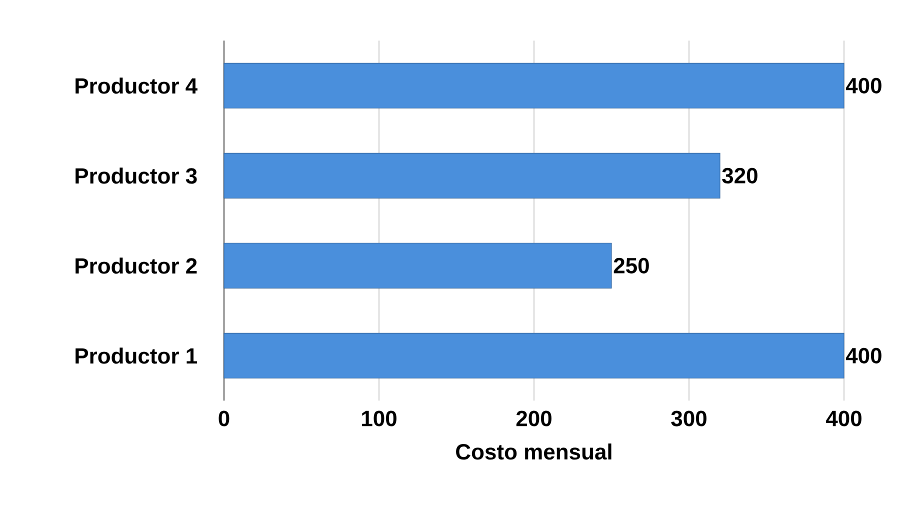  Describe the element at coordinates (136, 356) in the screenshot. I see `y-tick-label: Productor 1` at that location.